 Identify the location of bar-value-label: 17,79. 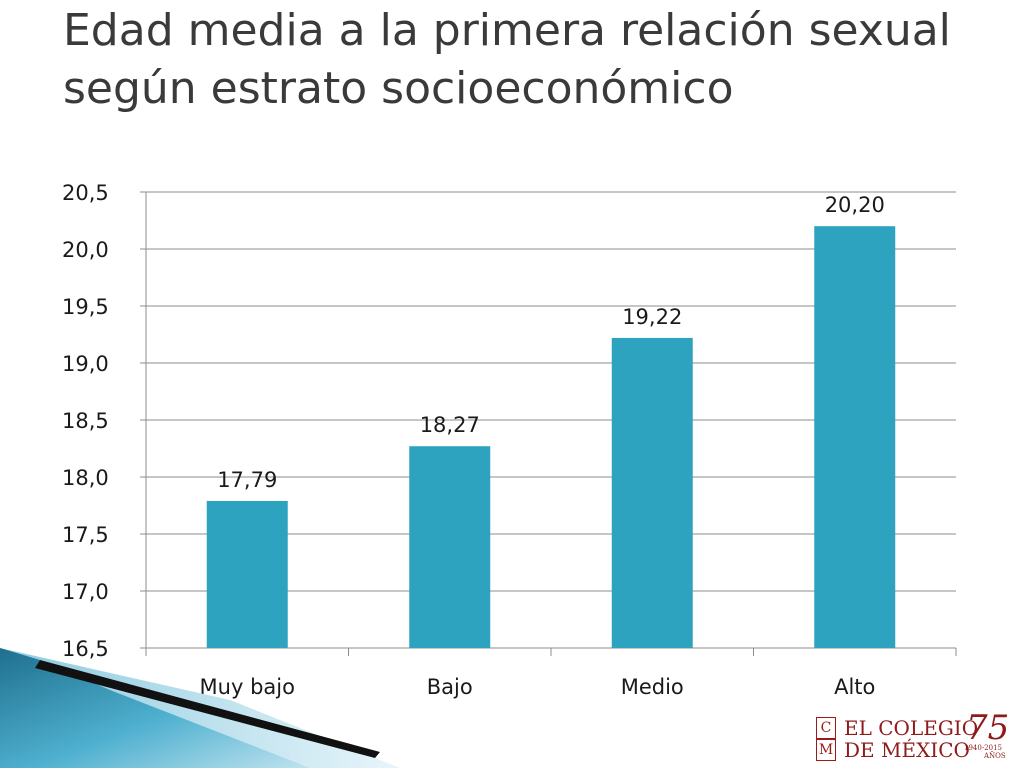
(247, 480).